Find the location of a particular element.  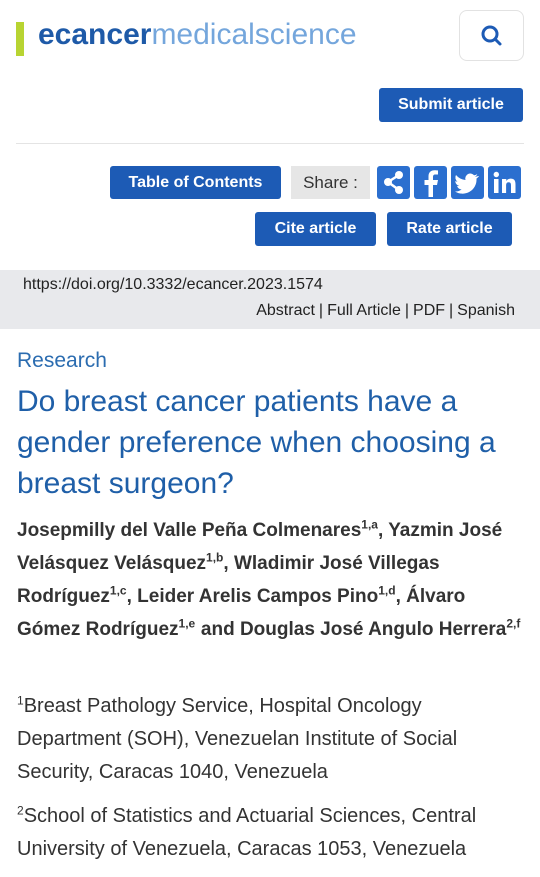

article-link: PDF is located at coordinates (429, 310).